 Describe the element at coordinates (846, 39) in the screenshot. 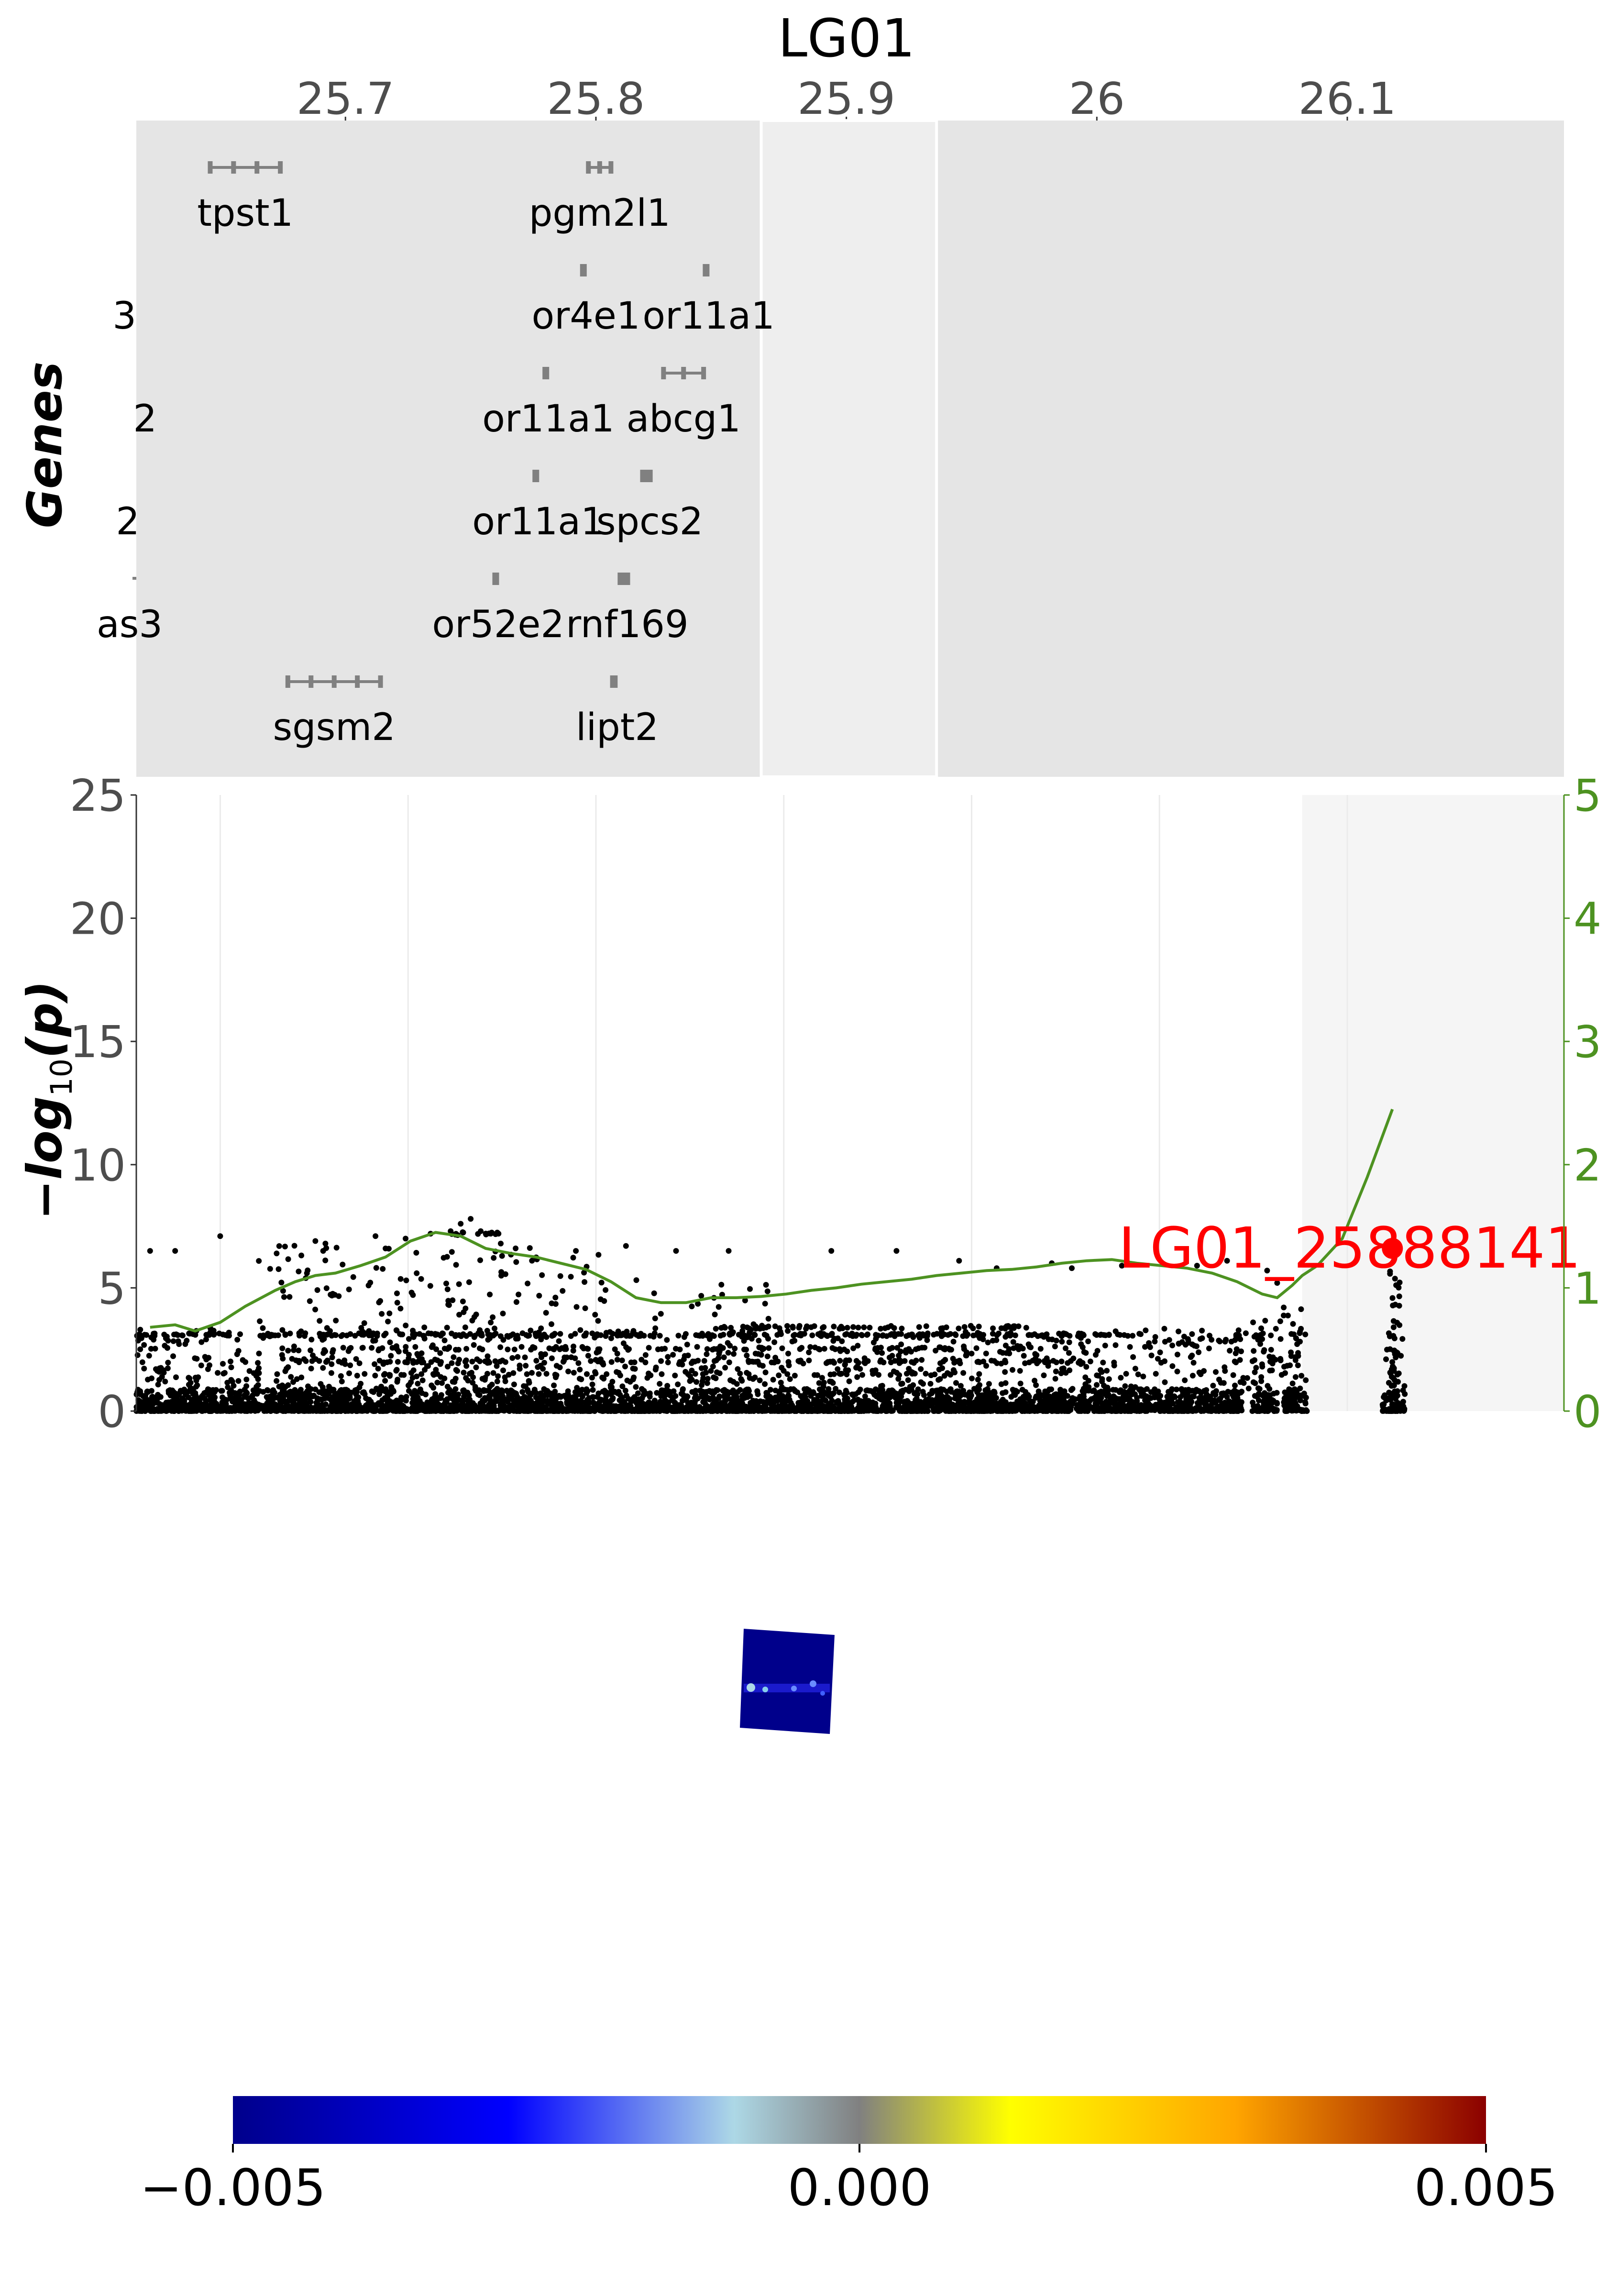

I see `gene-panel-title: LG01` at that location.